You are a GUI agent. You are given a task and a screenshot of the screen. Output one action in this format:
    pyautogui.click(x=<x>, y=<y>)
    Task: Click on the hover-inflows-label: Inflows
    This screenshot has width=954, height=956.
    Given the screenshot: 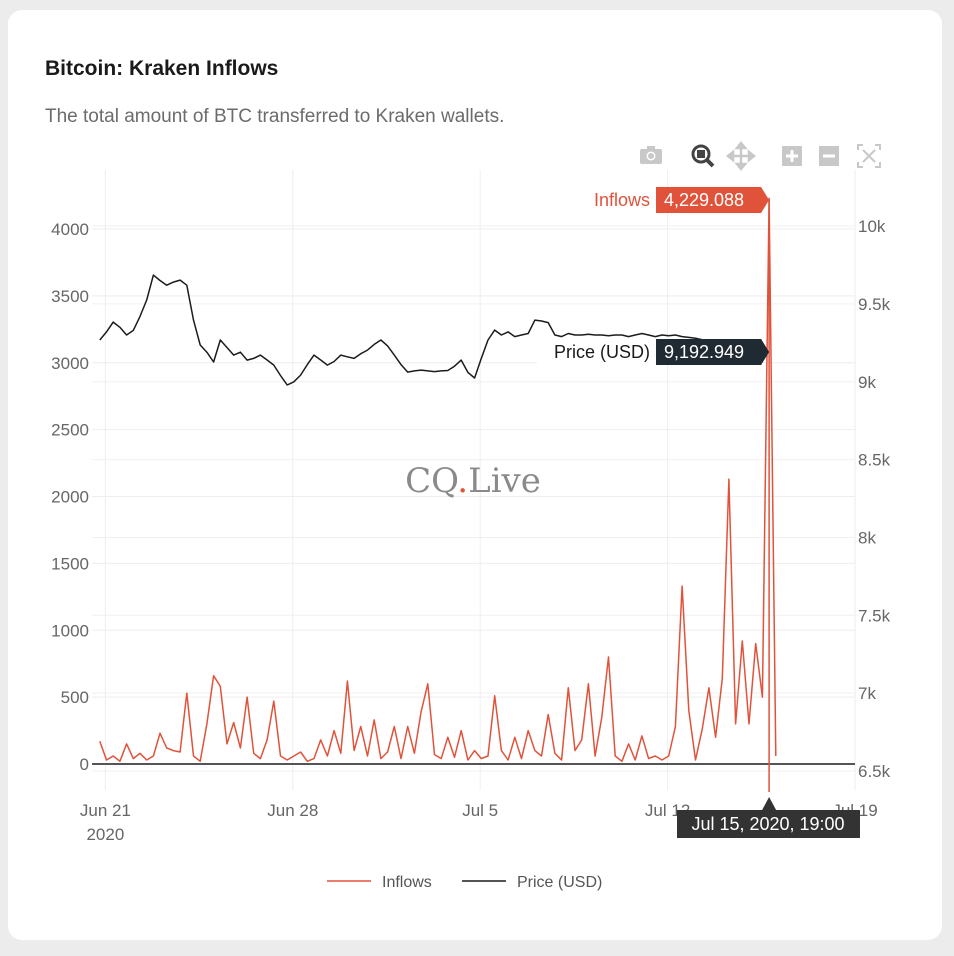 What is the action you would take?
    pyautogui.click(x=622, y=200)
    